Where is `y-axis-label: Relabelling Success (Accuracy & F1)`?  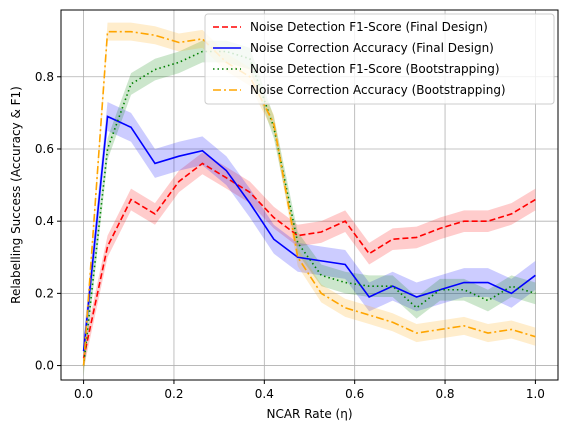 y-axis-label: Relabelling Success (Accuracy & F1) is located at coordinates (16, 195).